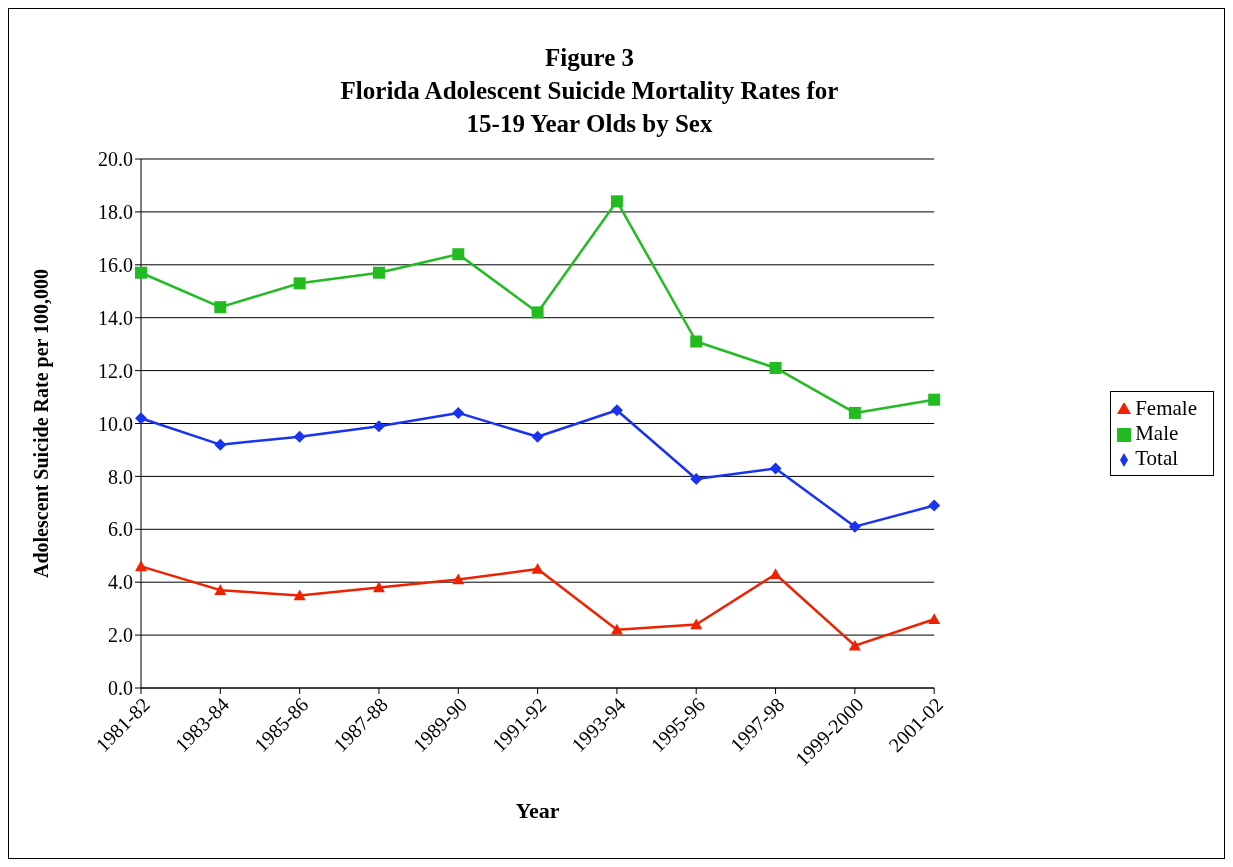 This screenshot has height=867, width=1233. Describe the element at coordinates (115, 317) in the screenshot. I see `y-tick-label: 14.0` at that location.